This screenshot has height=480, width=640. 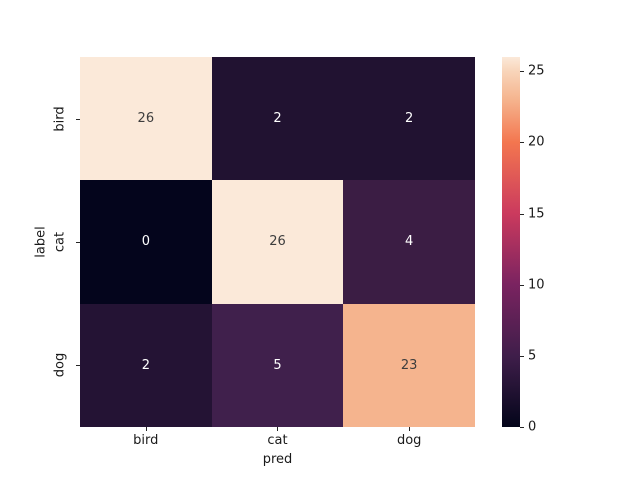 What do you see at coordinates (532, 356) in the screenshot?
I see `colorbar-tick-label: 5` at bounding box center [532, 356].